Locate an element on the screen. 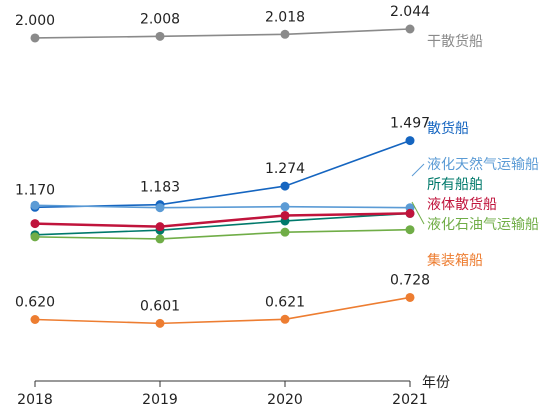  data-label: 0.601 is located at coordinates (160, 306).